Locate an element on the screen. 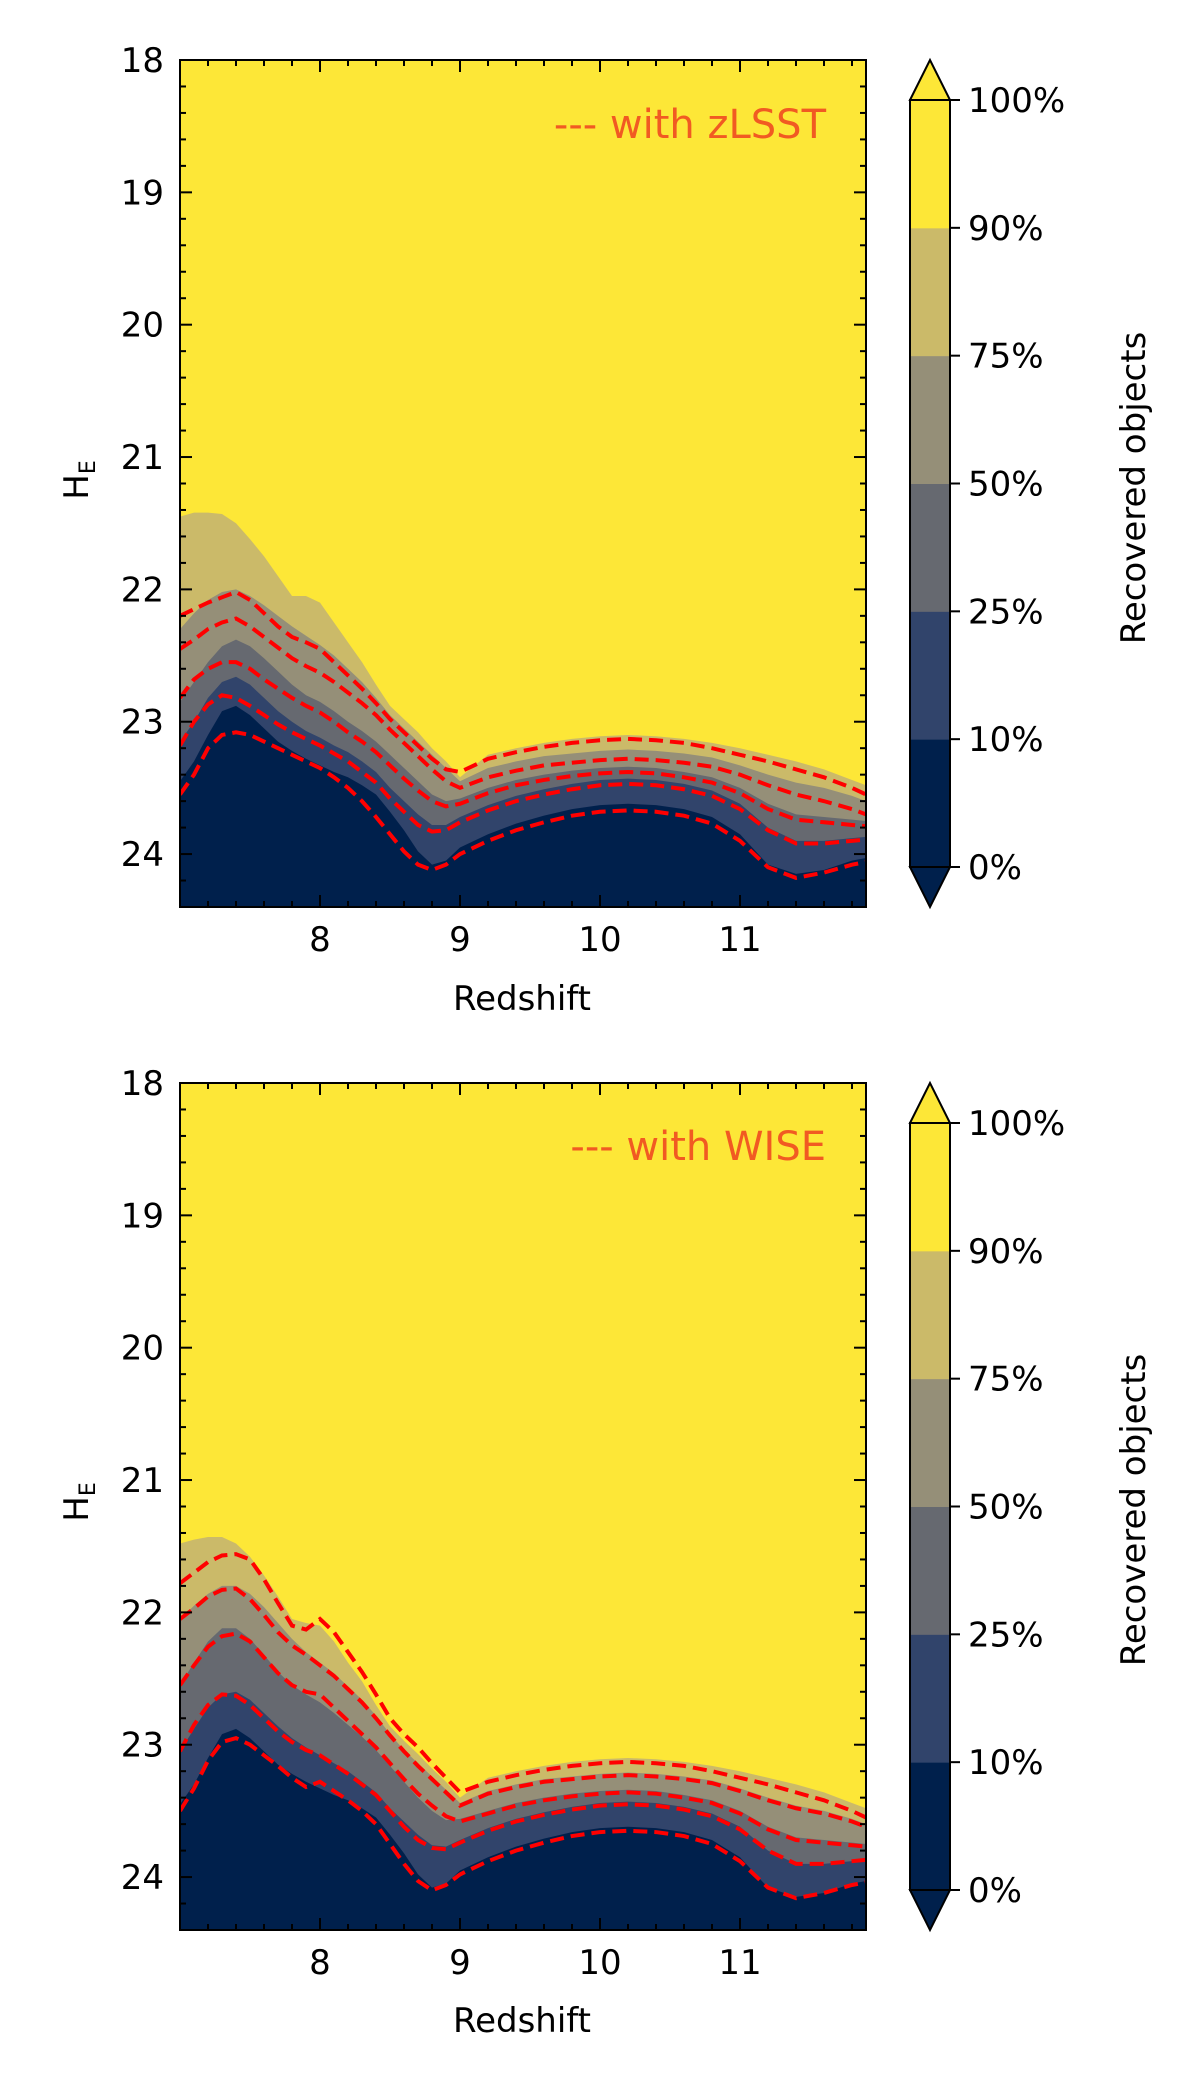 Image resolution: width=1181 pixels, height=2078 pixels. legend-label: --- with zLSST is located at coordinates (690, 125).